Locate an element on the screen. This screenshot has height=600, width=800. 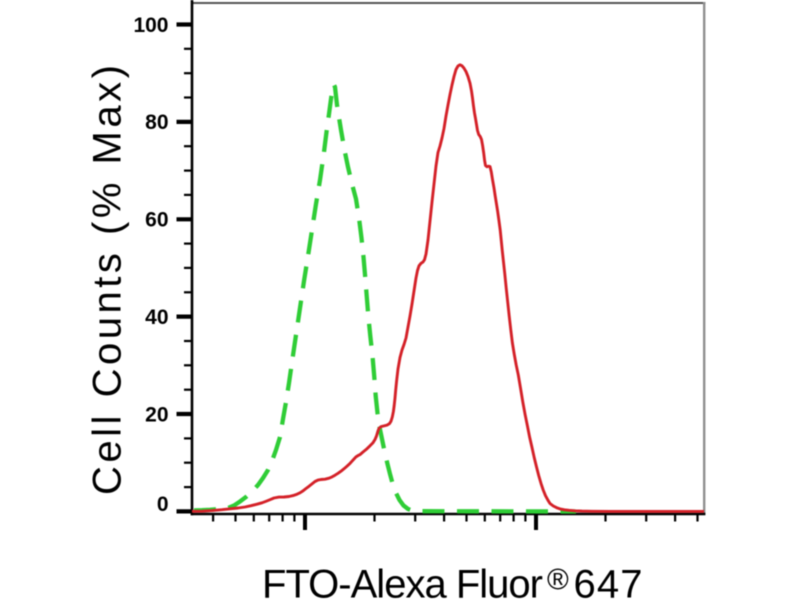
svg-text: 0 is located at coordinates (163, 504).